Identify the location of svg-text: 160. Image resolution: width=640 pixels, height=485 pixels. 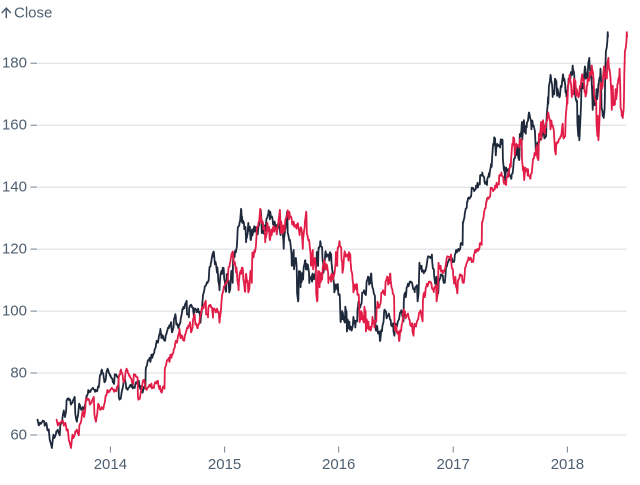
(14, 125).